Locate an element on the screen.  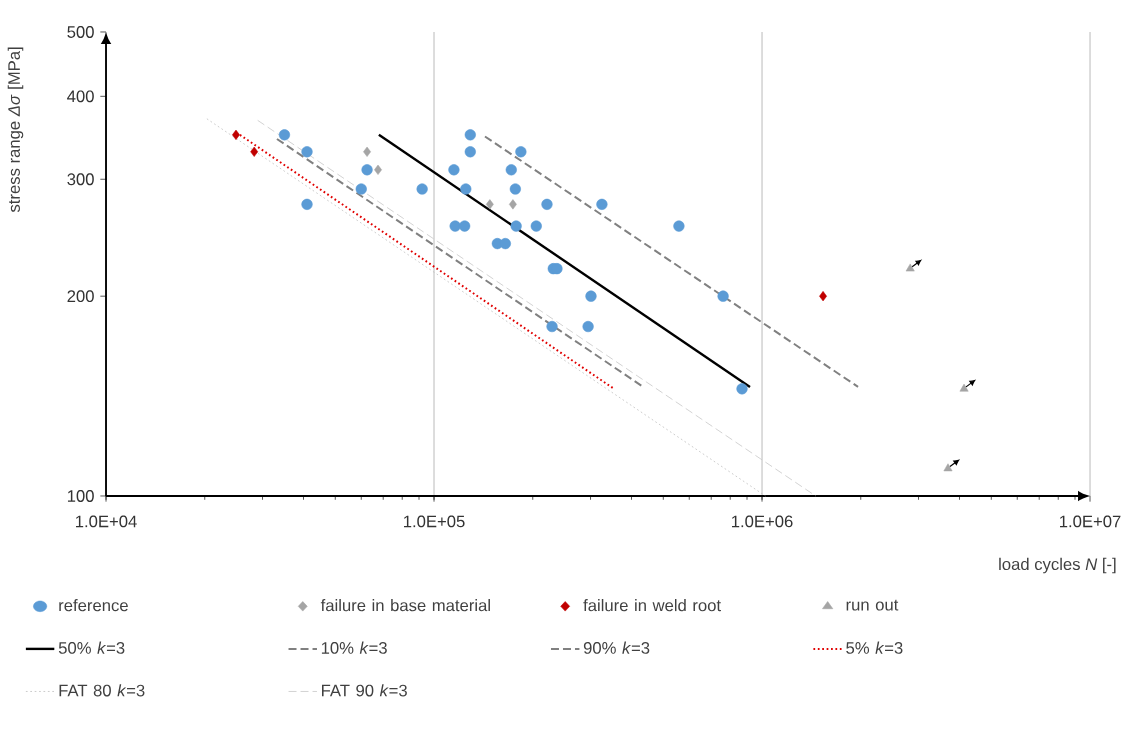
legend-label: failure in base material is located at coordinates (405, 605).